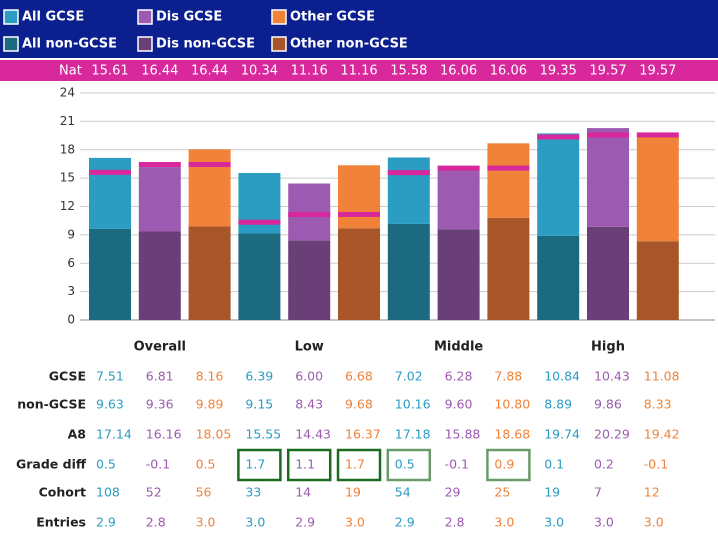  I want to click on table-cell: 11.08, so click(662, 376).